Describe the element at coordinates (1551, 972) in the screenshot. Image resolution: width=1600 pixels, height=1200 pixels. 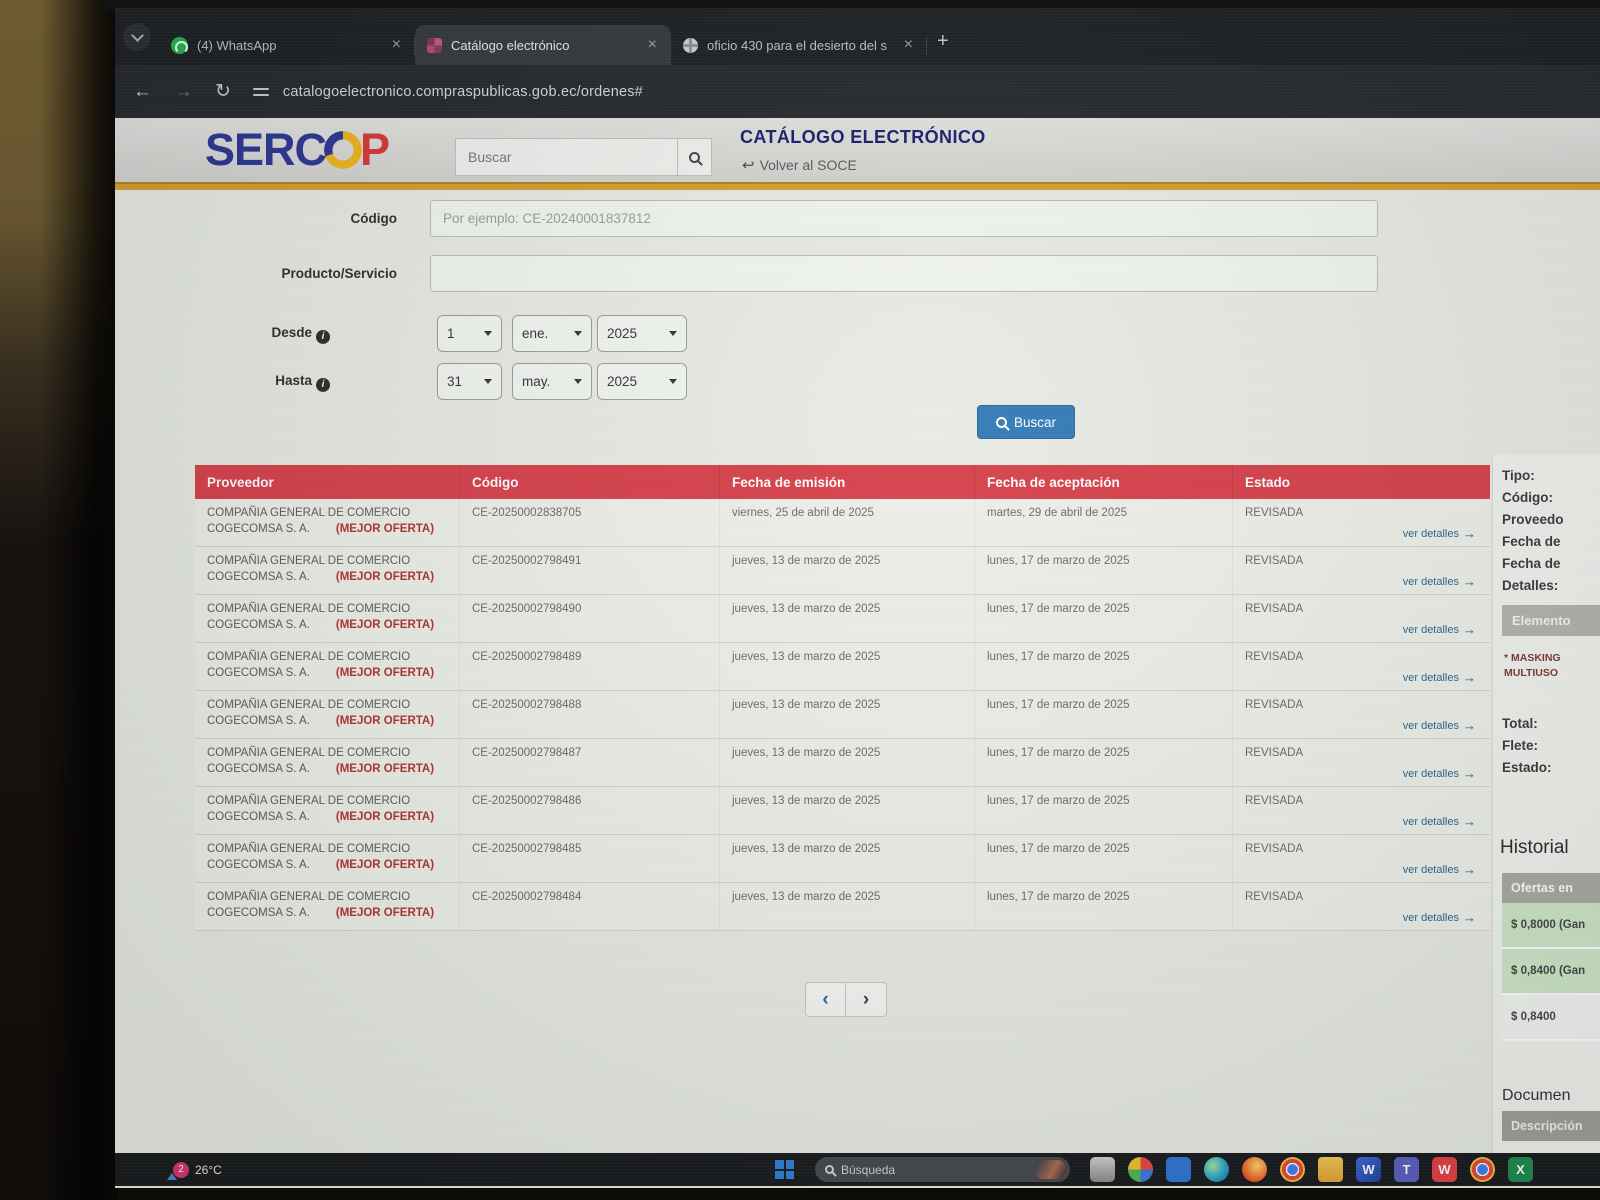
I see `ofertas-rows: $ 0,8000 (Gan $ 0,8400 (Gan $ 0,8400` at that location.